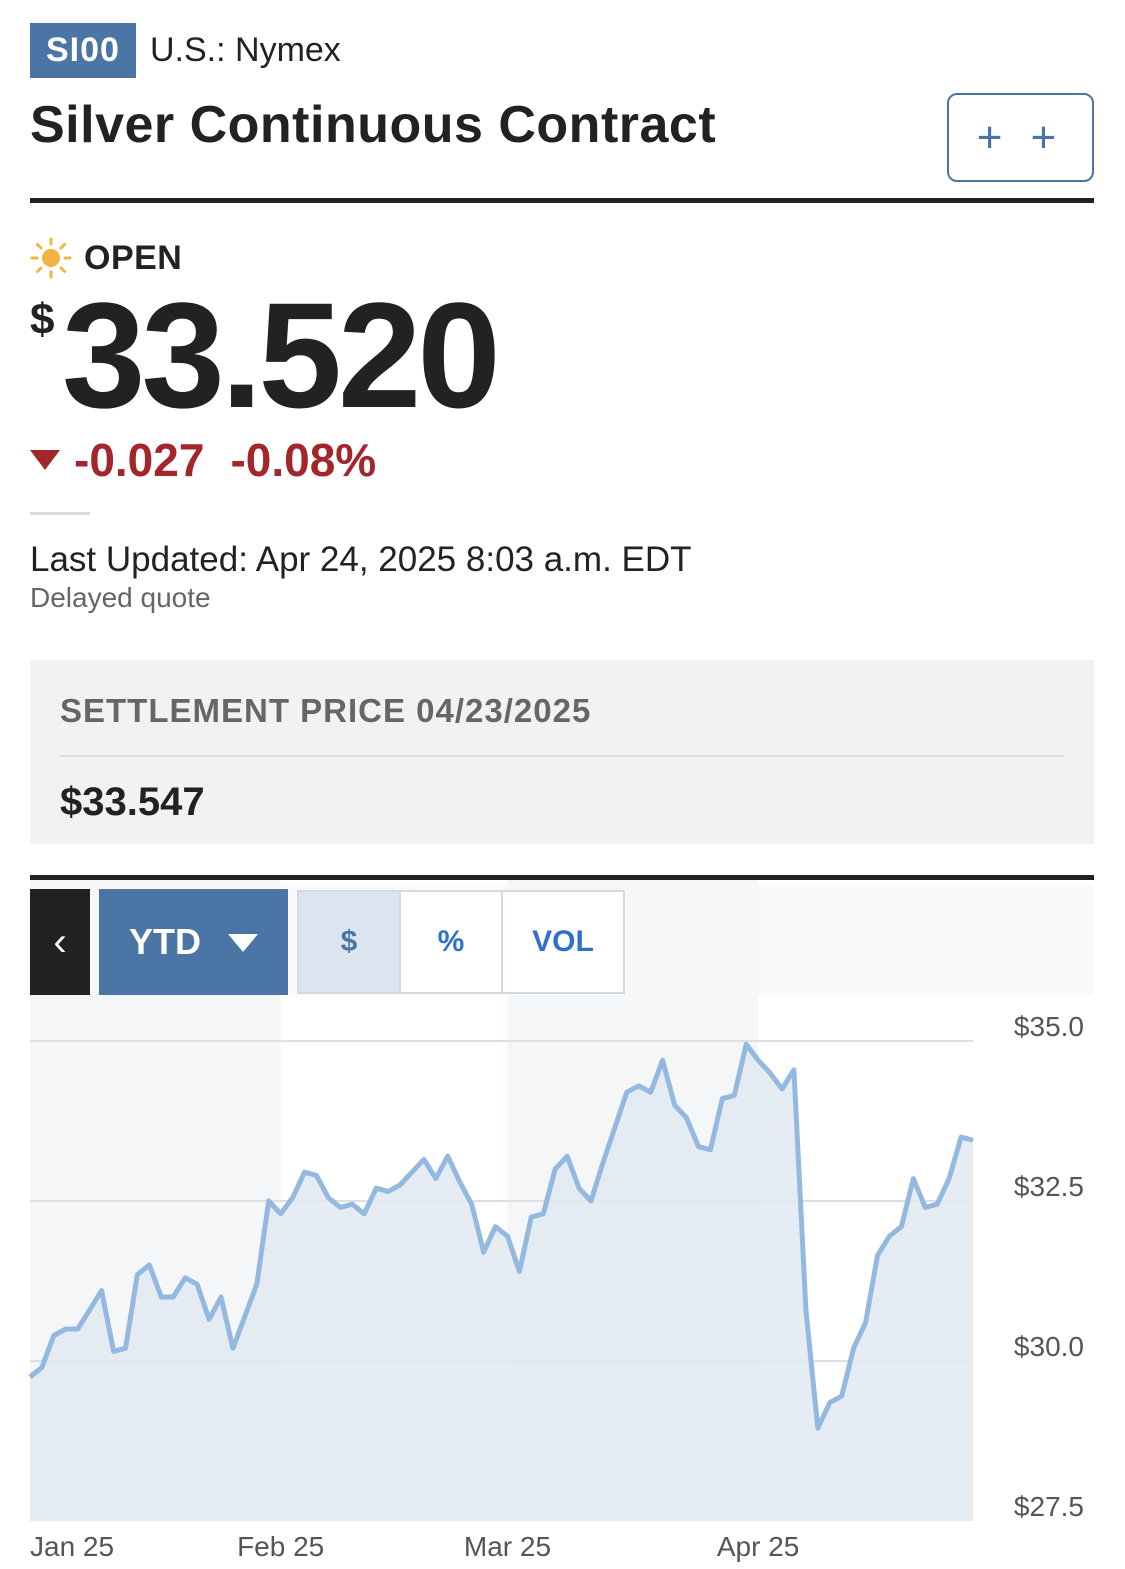  What do you see at coordinates (72, 1546) in the screenshot?
I see `x-tick-label: Jan 25` at bounding box center [72, 1546].